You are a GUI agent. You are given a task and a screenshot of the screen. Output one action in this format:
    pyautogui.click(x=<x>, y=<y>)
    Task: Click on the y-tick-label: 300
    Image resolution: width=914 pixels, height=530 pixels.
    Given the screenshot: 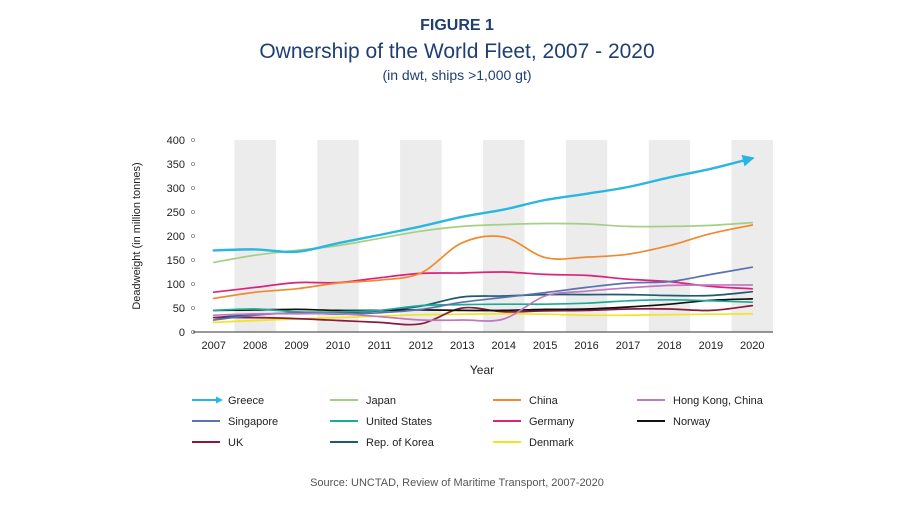 What is the action you would take?
    pyautogui.click(x=176, y=189)
    